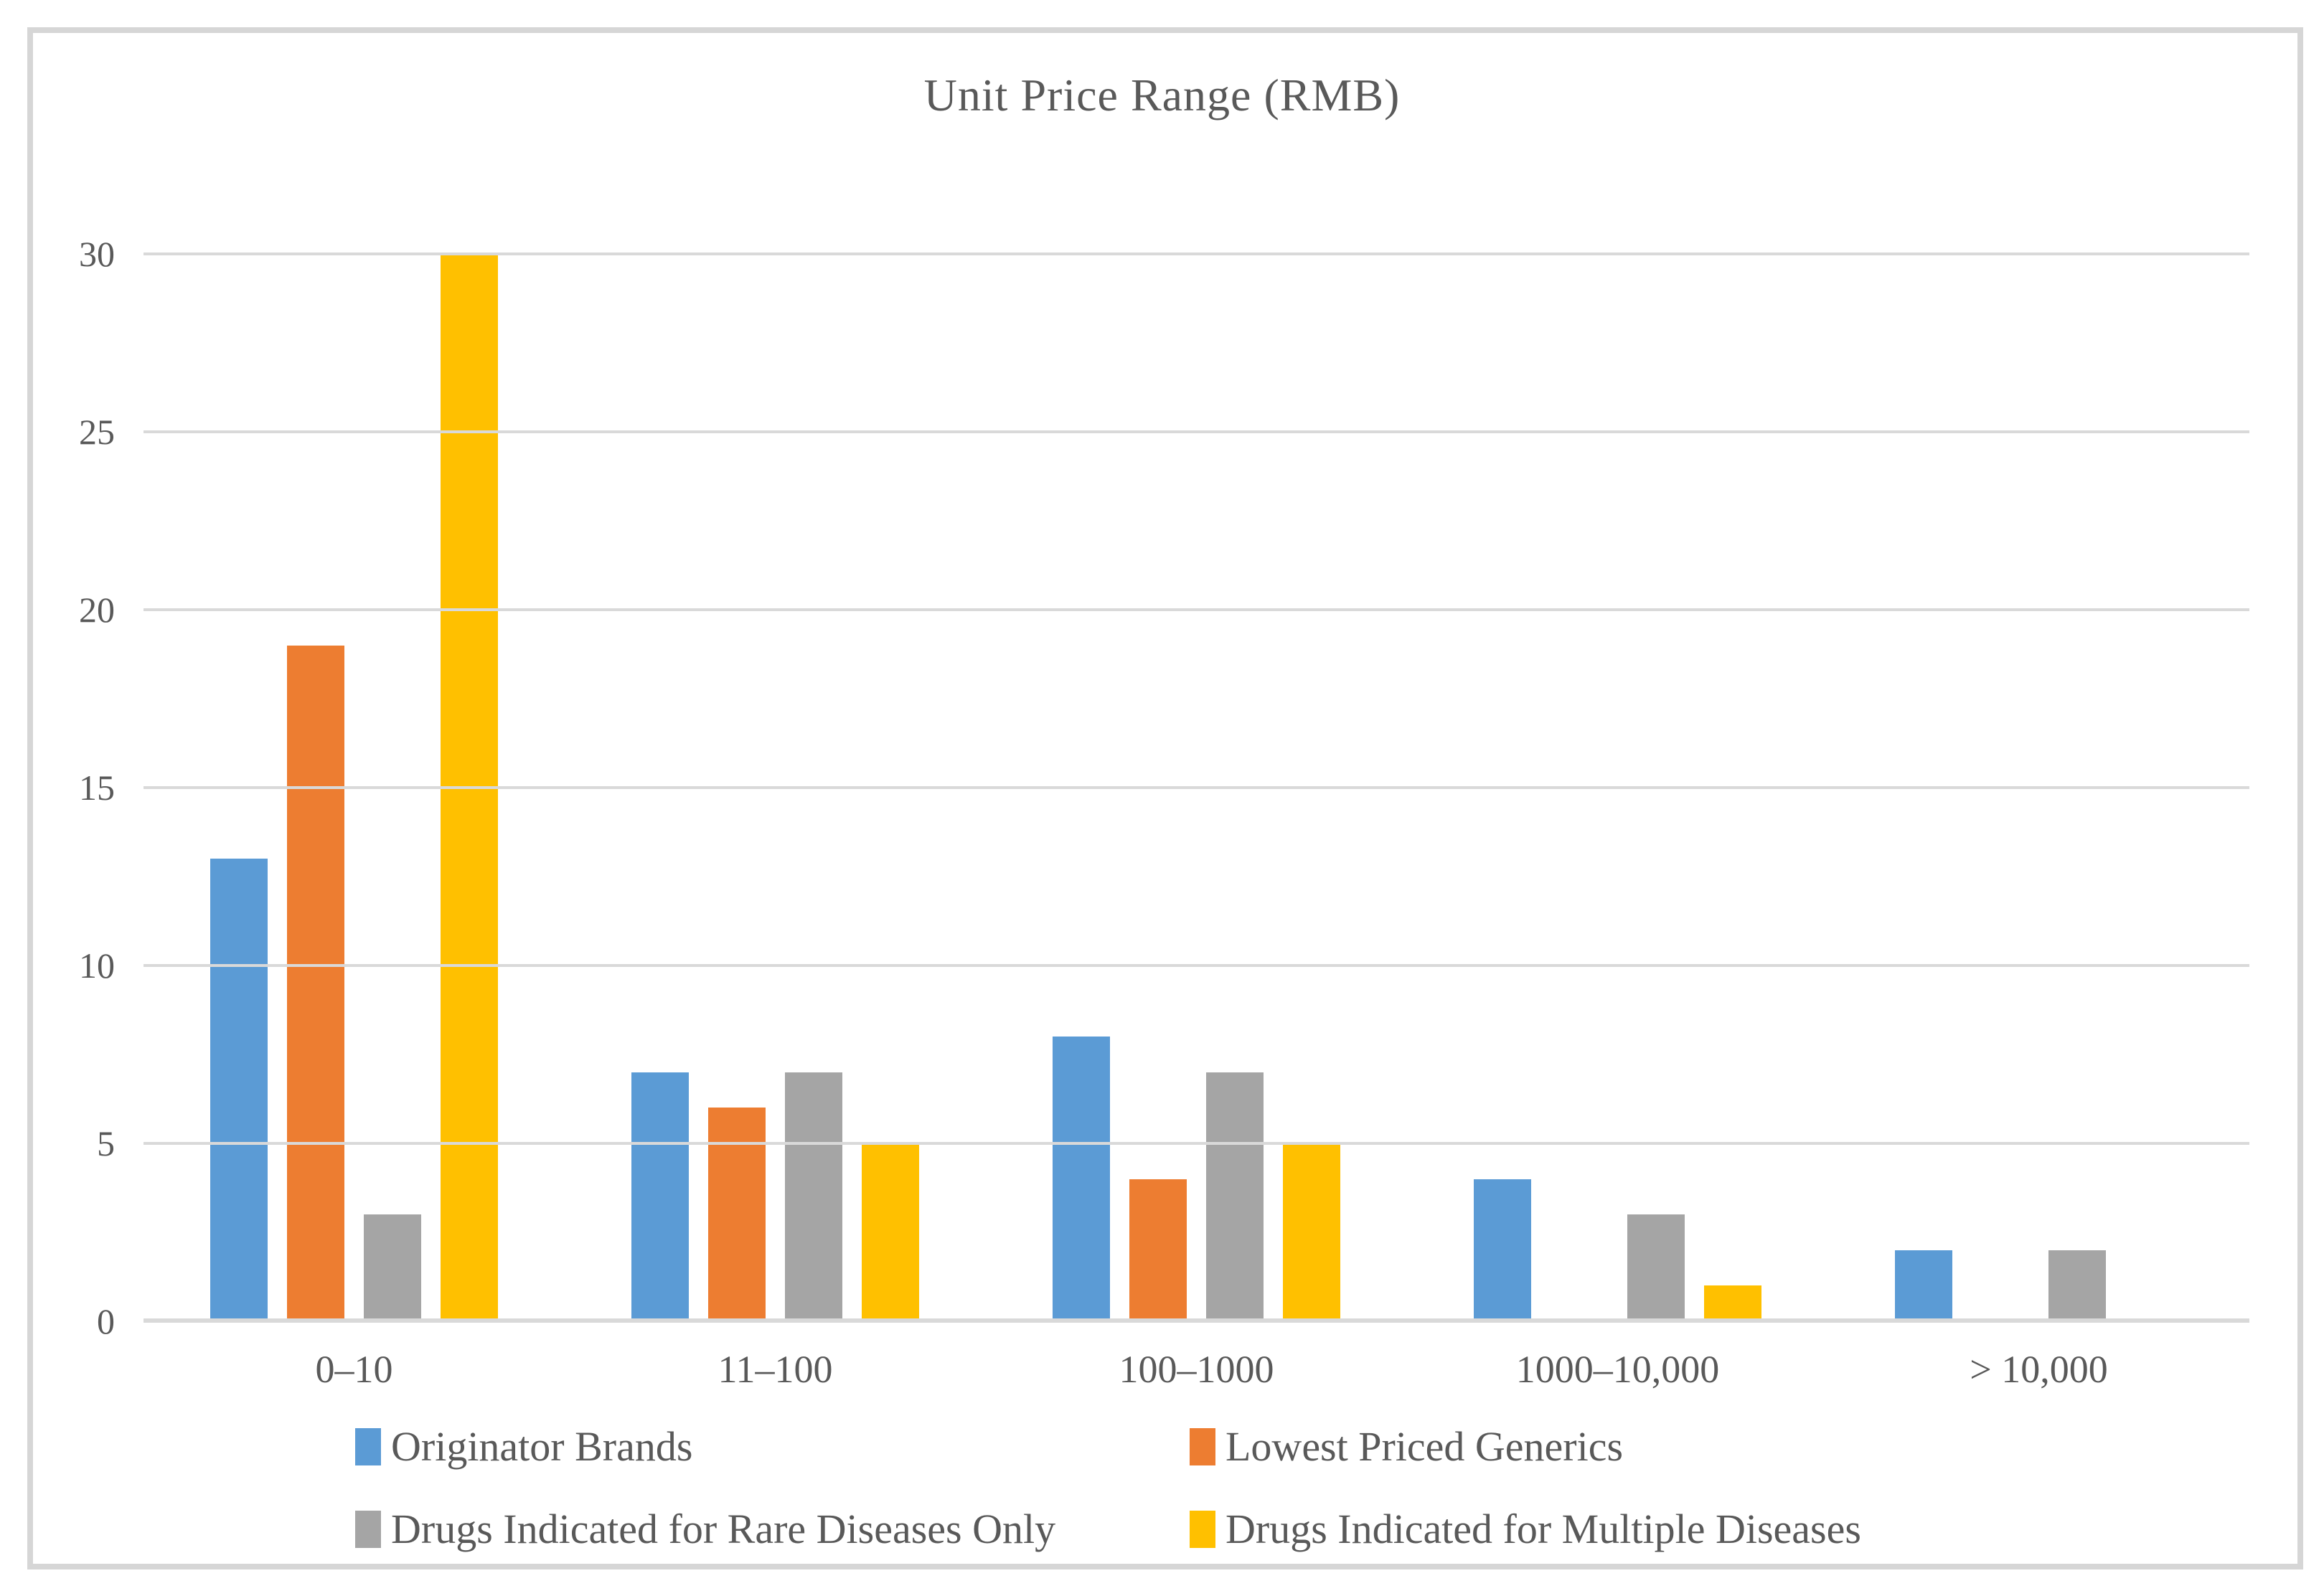 Image resolution: width=2324 pixels, height=1591 pixels. I want to click on y-tick-label: 5, so click(106, 1143).